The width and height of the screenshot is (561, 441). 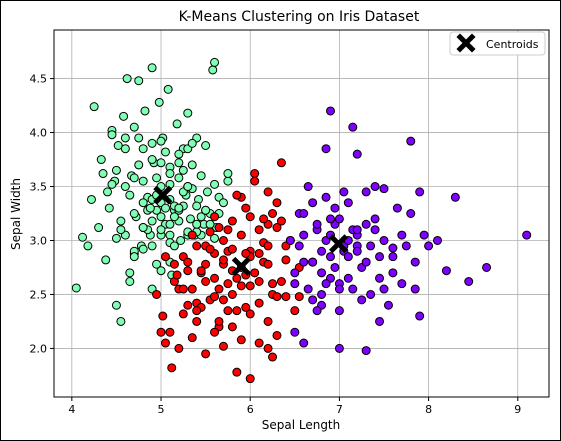 I want to click on x-axis-label: Sepal Length, so click(x=301, y=425).